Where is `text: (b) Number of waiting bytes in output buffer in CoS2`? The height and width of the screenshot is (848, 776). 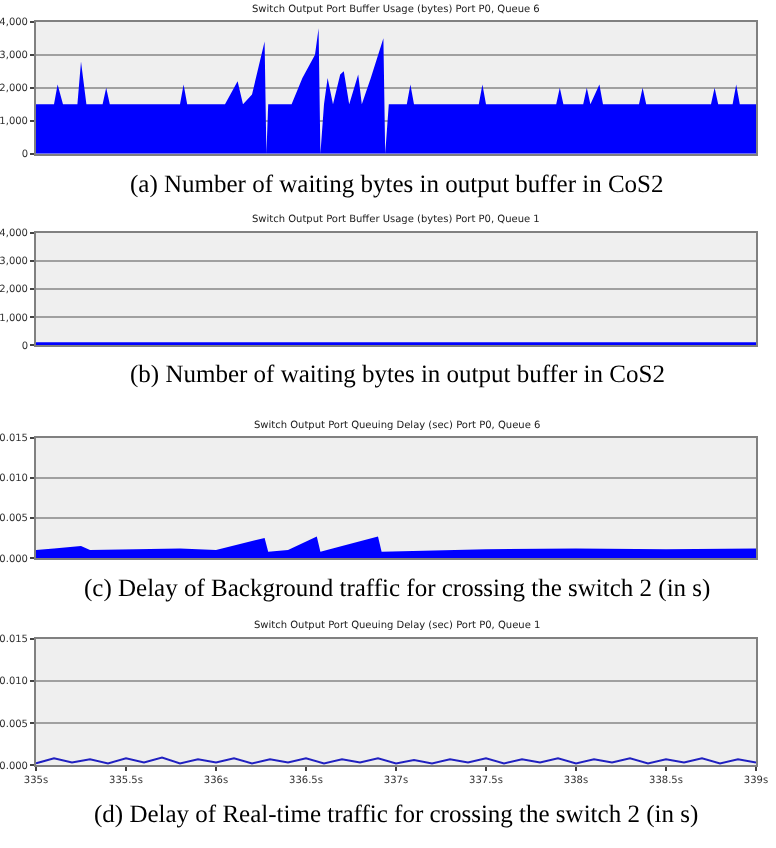
text: (b) Number of waiting bytes in output buffer in CoS2 is located at coordinates (397, 374).